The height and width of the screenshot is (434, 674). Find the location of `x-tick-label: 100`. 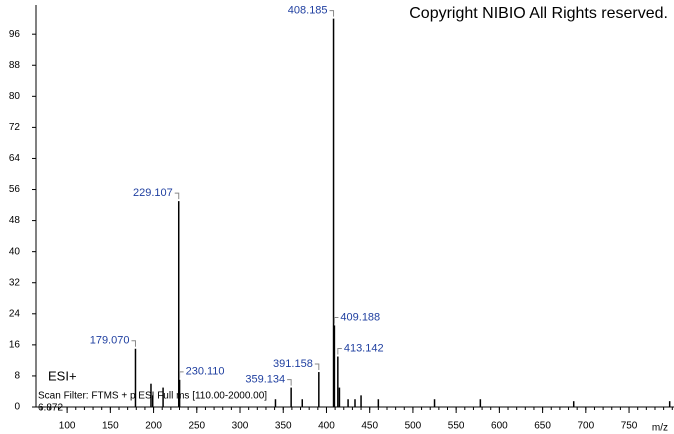

x-tick-label: 100 is located at coordinates (67, 426).